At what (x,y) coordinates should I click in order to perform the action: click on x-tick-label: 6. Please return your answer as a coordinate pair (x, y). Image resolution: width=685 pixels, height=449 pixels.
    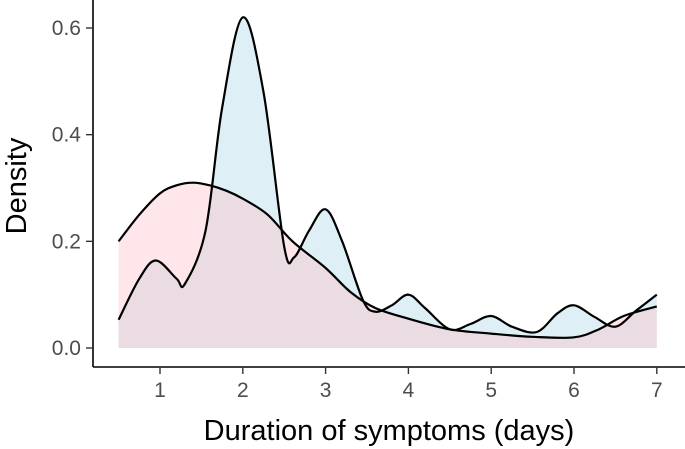
    Looking at the image, I should click on (574, 390).